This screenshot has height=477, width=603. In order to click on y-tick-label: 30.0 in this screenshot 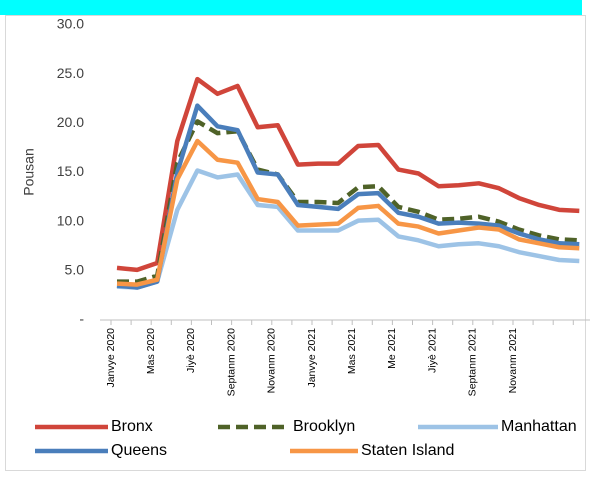, I will do `click(70, 24)`.